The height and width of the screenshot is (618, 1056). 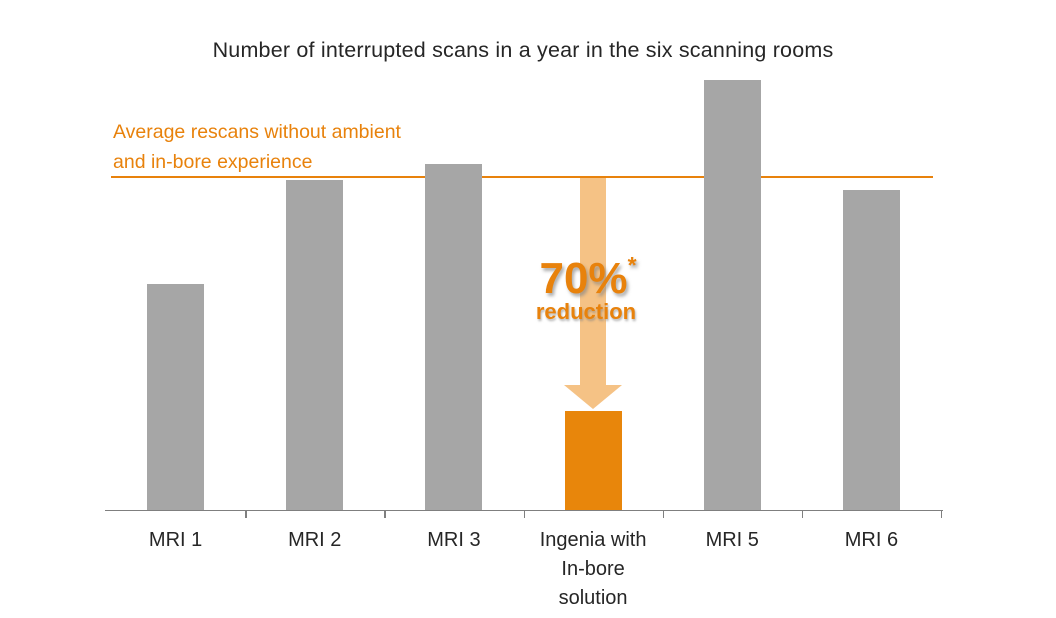 I want to click on x-axis-line, so click(x=524, y=511).